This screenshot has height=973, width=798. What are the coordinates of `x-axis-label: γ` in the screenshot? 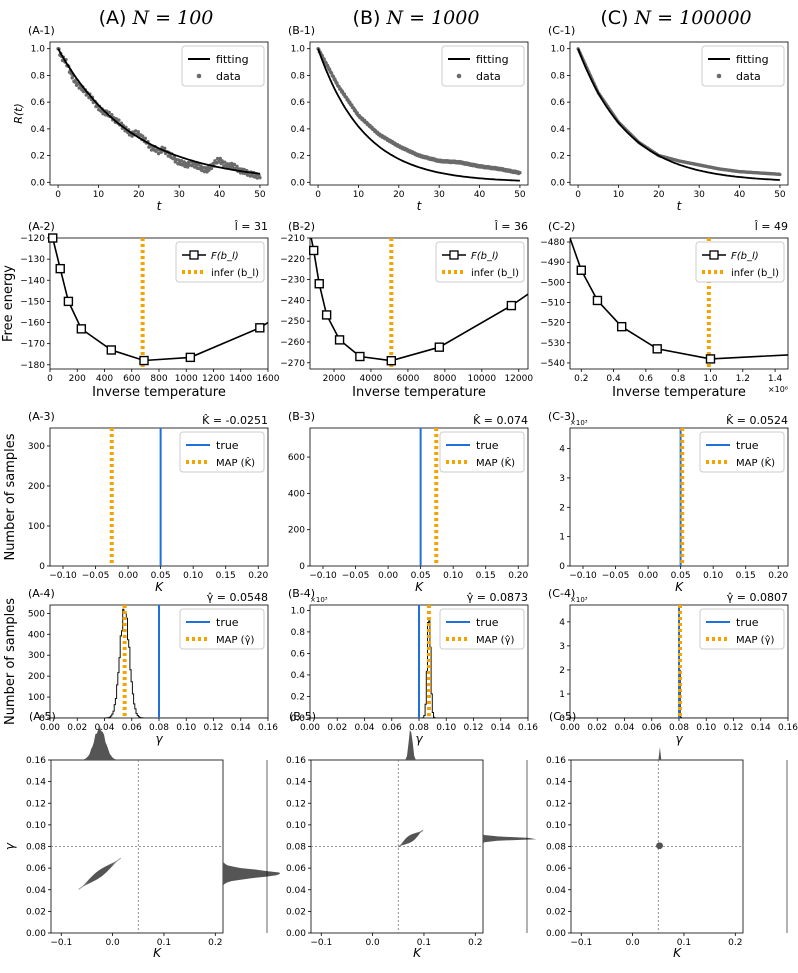 It's located at (679, 739).